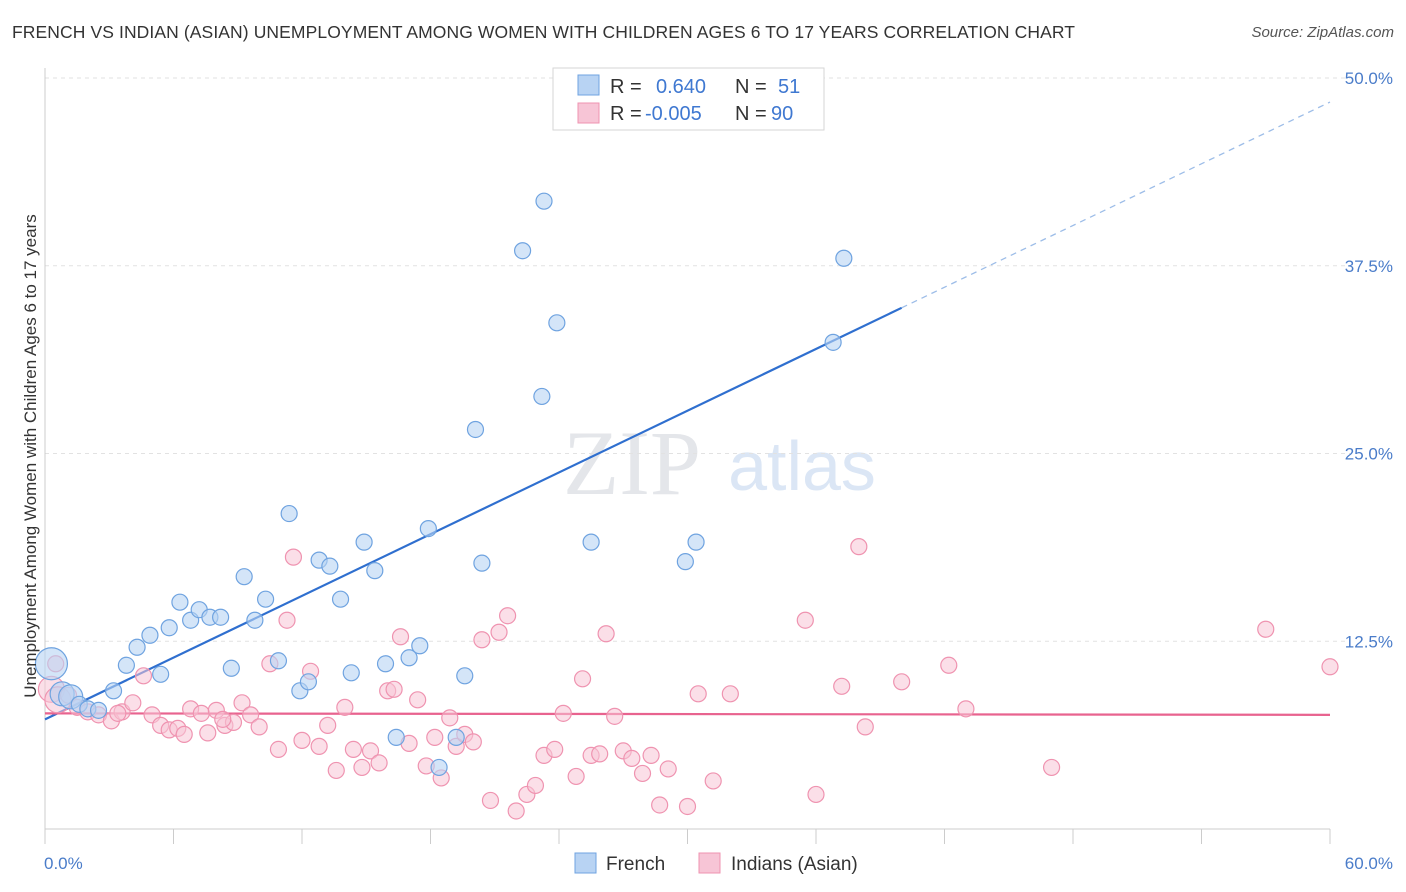 Image resolution: width=1406 pixels, height=892 pixels. What do you see at coordinates (794, 864) in the screenshot?
I see `bottom-legend-label-indian: Indians (Asian)` at bounding box center [794, 864].